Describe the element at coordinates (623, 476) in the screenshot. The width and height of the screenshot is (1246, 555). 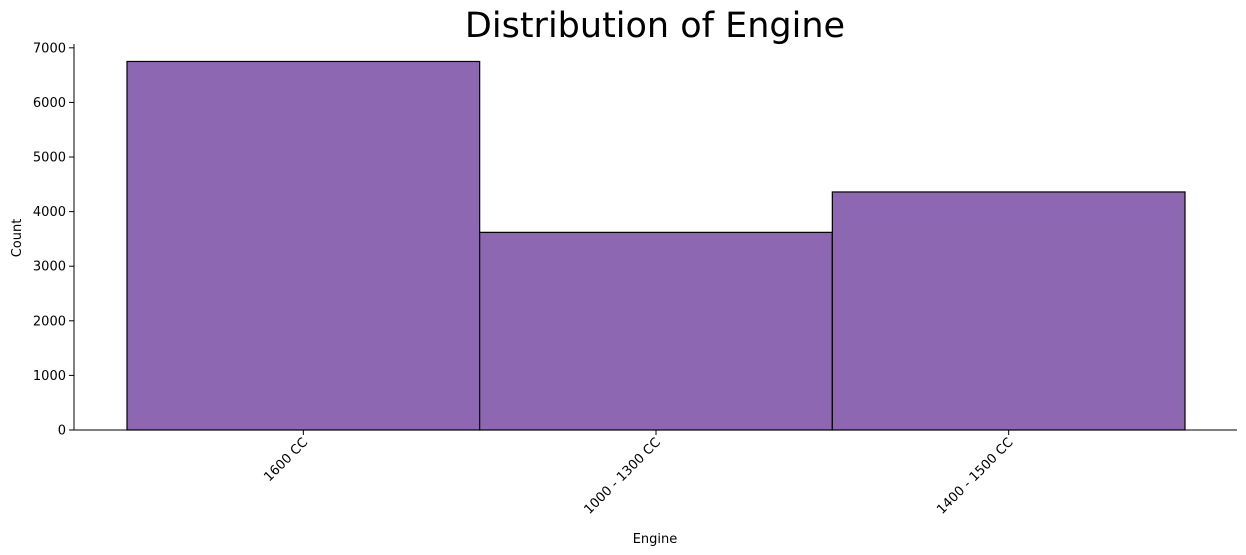
I see `x-tick-label: 1000 - 1300 CC` at that location.